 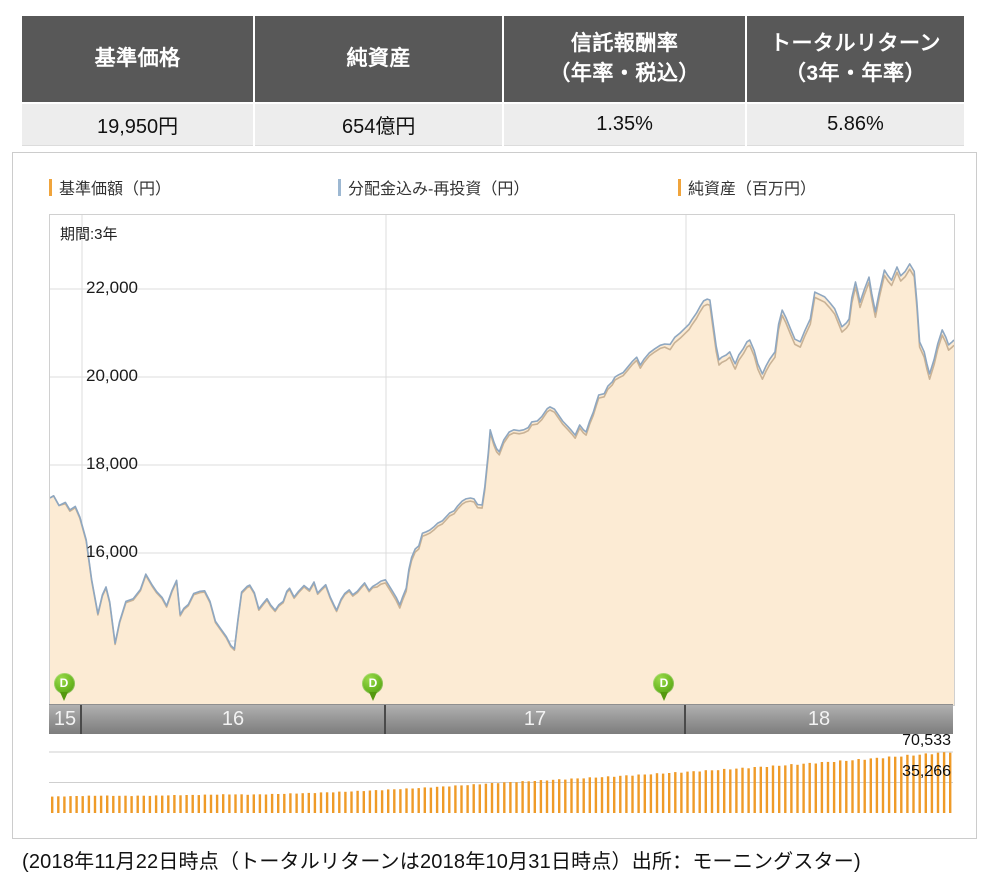 I want to click on net-assets-bar-chart: 70,533 35,266, so click(x=501, y=774).